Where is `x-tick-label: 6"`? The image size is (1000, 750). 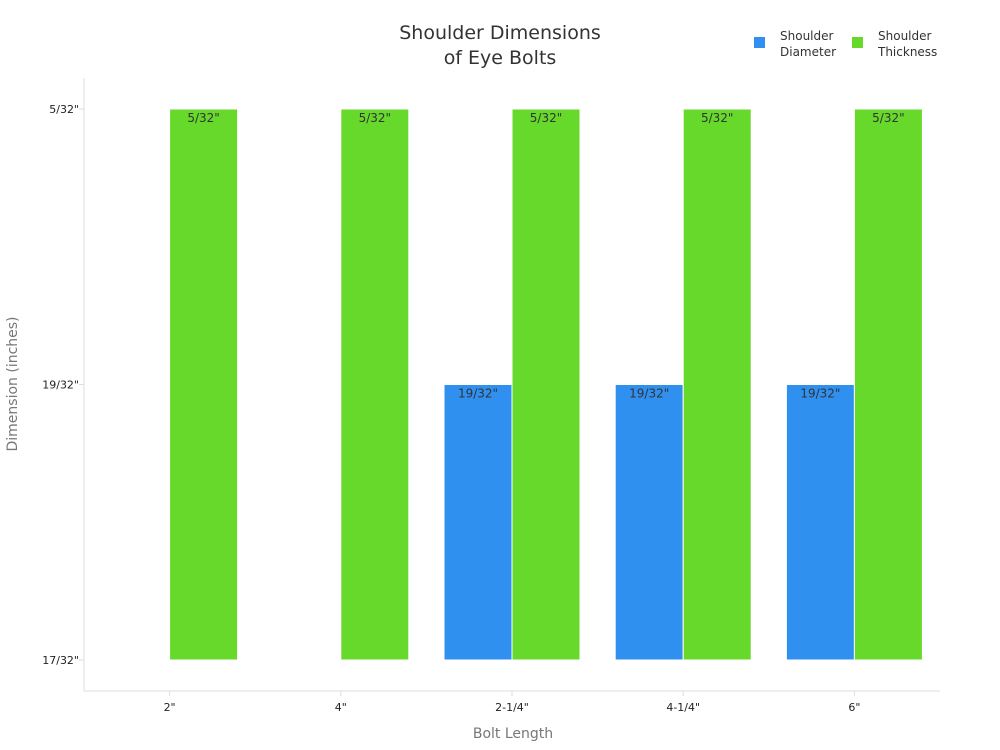
x-tick-label: 6" is located at coordinates (854, 707).